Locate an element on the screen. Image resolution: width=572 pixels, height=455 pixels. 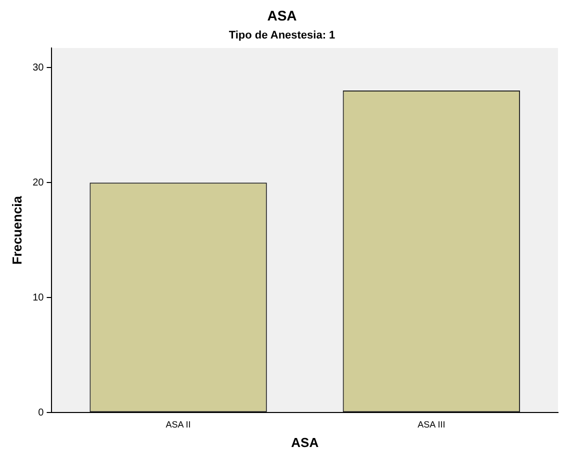
x-tick-label: ASA III is located at coordinates (432, 424).